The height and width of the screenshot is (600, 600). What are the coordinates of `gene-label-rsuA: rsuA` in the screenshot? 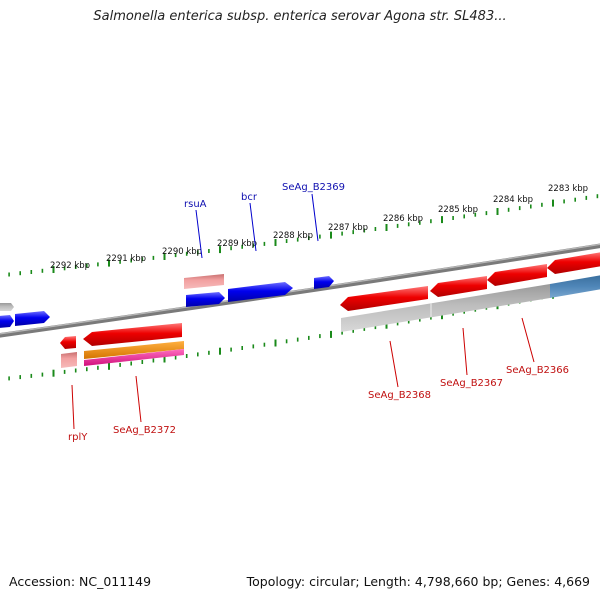 It's located at (195, 204).